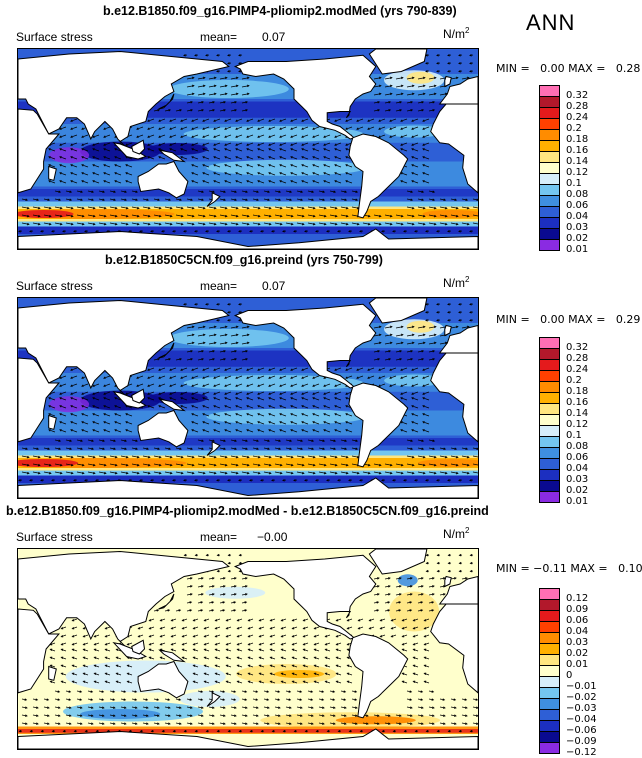  I want to click on panel-2-mean-value: 0.07, so click(274, 286).